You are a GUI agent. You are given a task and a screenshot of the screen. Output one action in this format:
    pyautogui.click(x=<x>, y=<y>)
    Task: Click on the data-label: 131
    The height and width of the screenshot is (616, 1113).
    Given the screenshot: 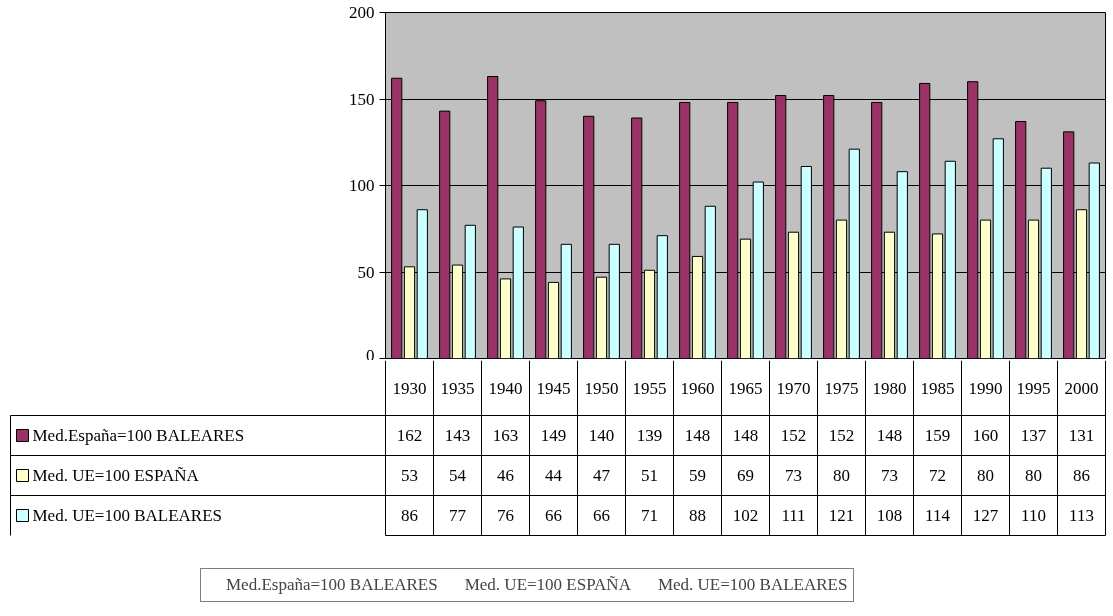 What is the action you would take?
    pyautogui.click(x=1081, y=435)
    